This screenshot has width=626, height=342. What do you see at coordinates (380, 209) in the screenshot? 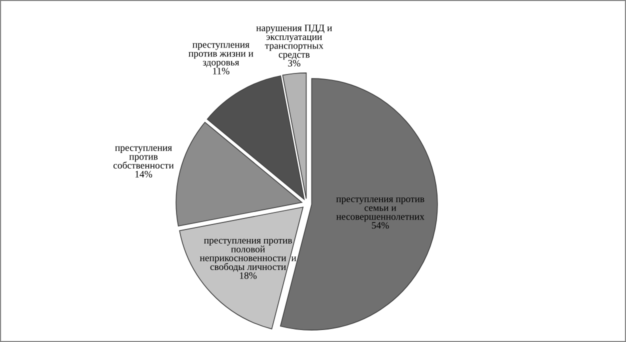
I see `slice-label: преступления против семьи и несовершеннолетних` at bounding box center [380, 209].